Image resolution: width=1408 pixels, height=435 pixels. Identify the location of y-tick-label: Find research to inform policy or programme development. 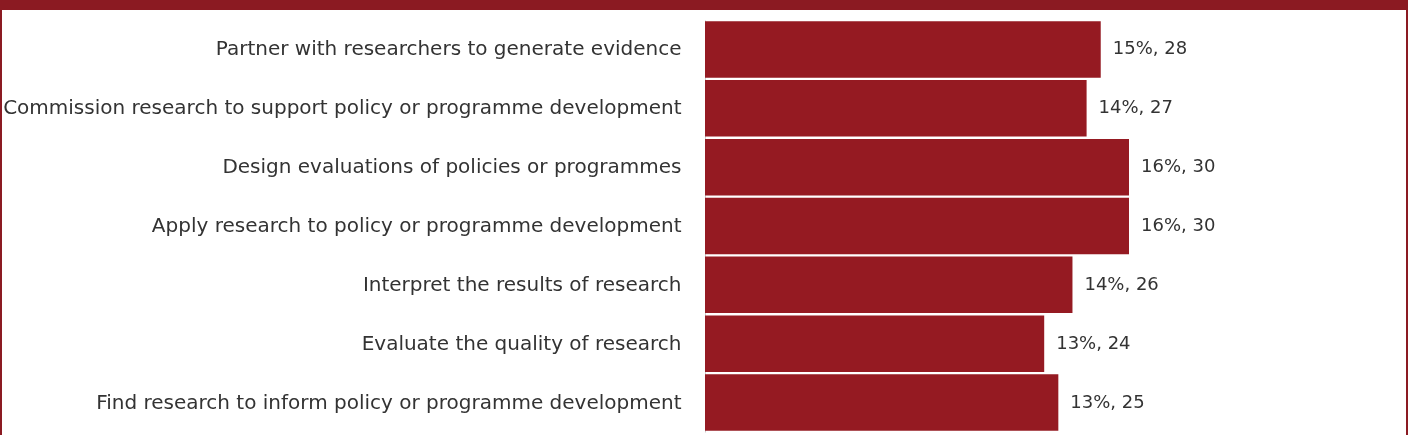
(389, 401).